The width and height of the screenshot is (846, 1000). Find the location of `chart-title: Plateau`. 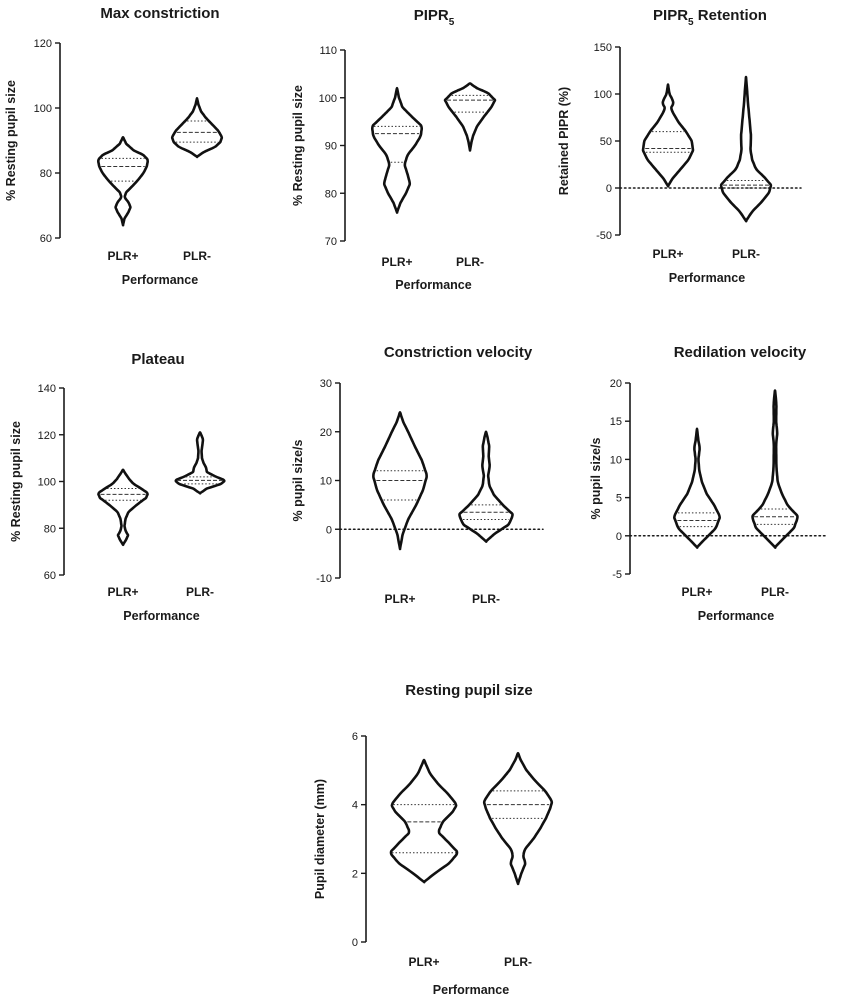

chart-title: Plateau is located at coordinates (157, 359).